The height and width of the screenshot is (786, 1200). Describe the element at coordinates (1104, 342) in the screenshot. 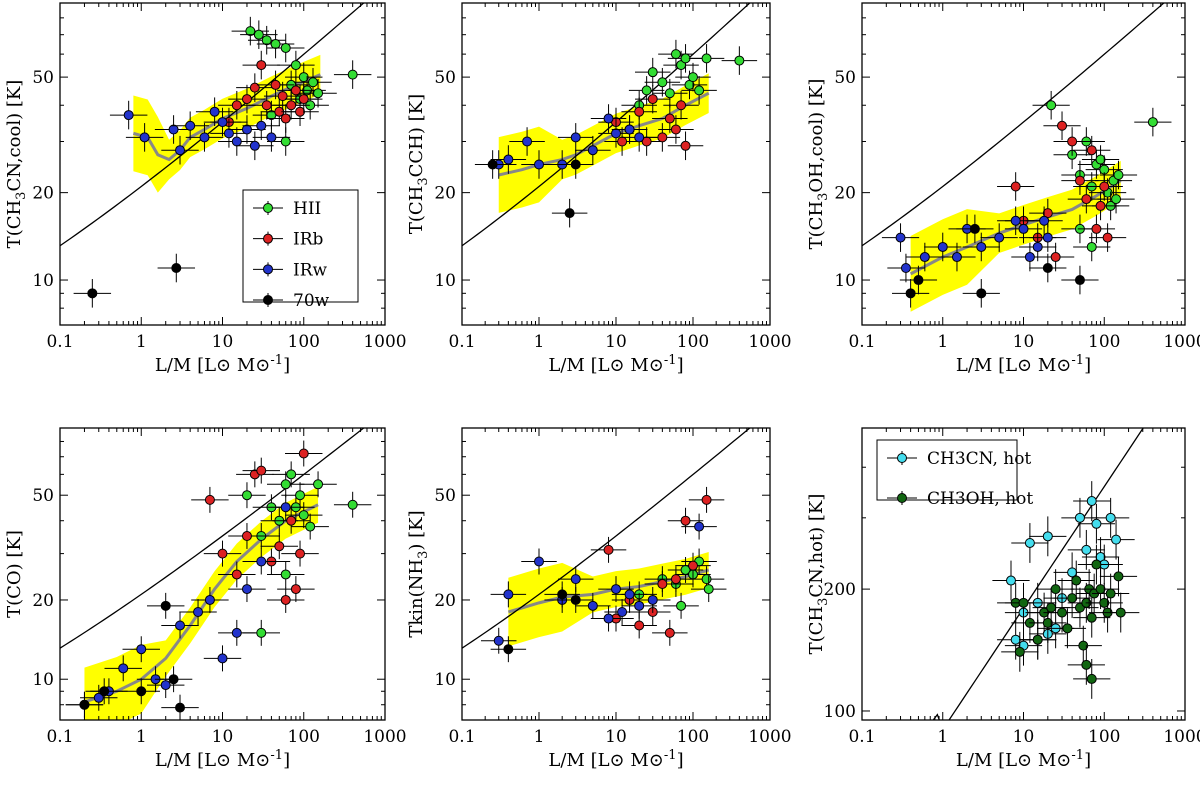

I see `x-tick-label: 100` at that location.